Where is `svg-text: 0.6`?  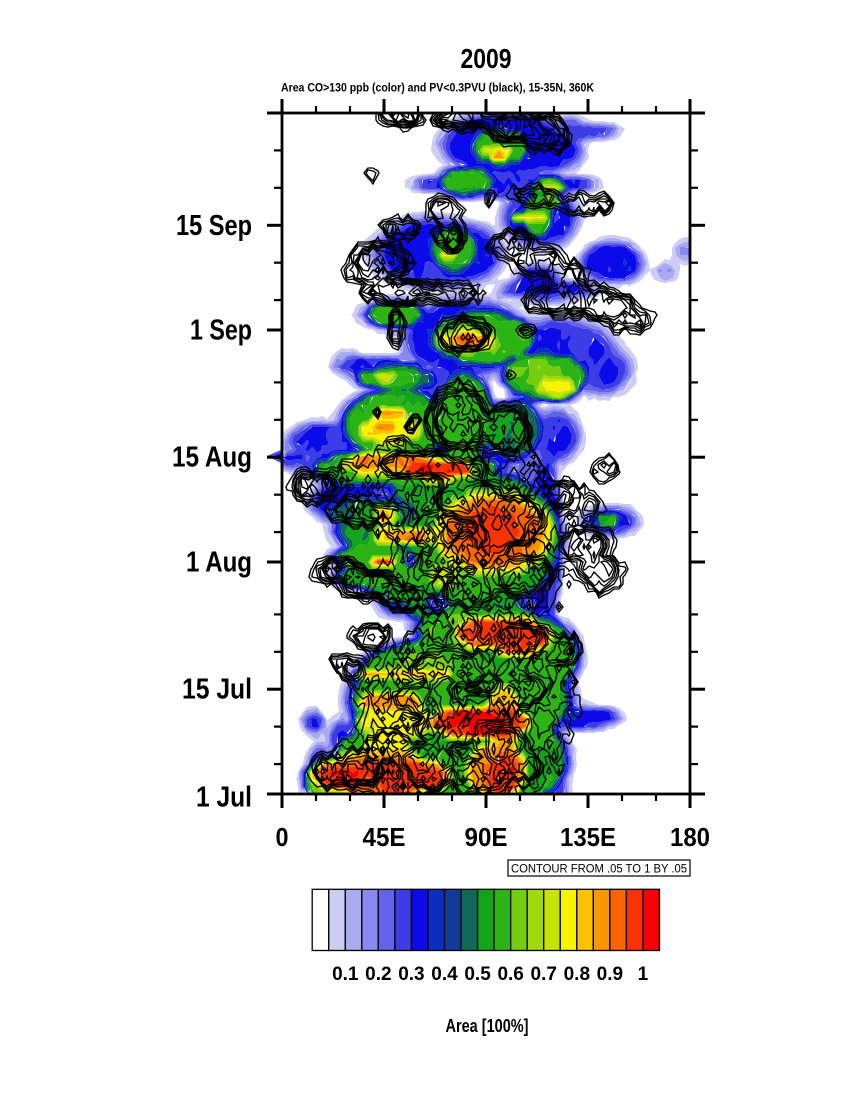
svg-text: 0.6 is located at coordinates (510, 974).